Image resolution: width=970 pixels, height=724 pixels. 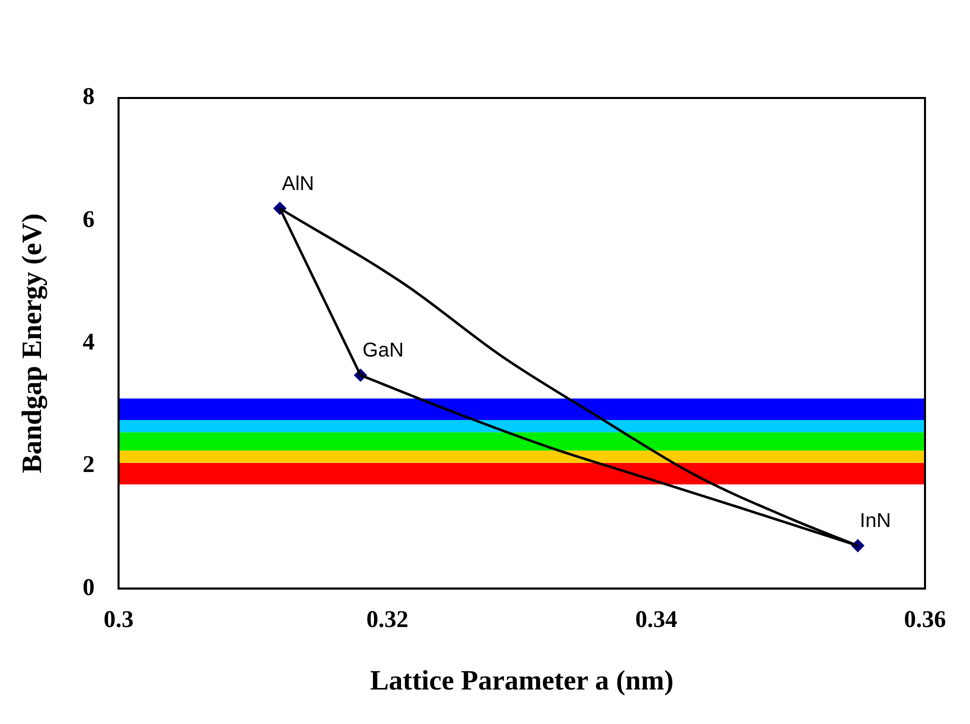 I want to click on x-tick-label: 0.36, so click(x=925, y=620).